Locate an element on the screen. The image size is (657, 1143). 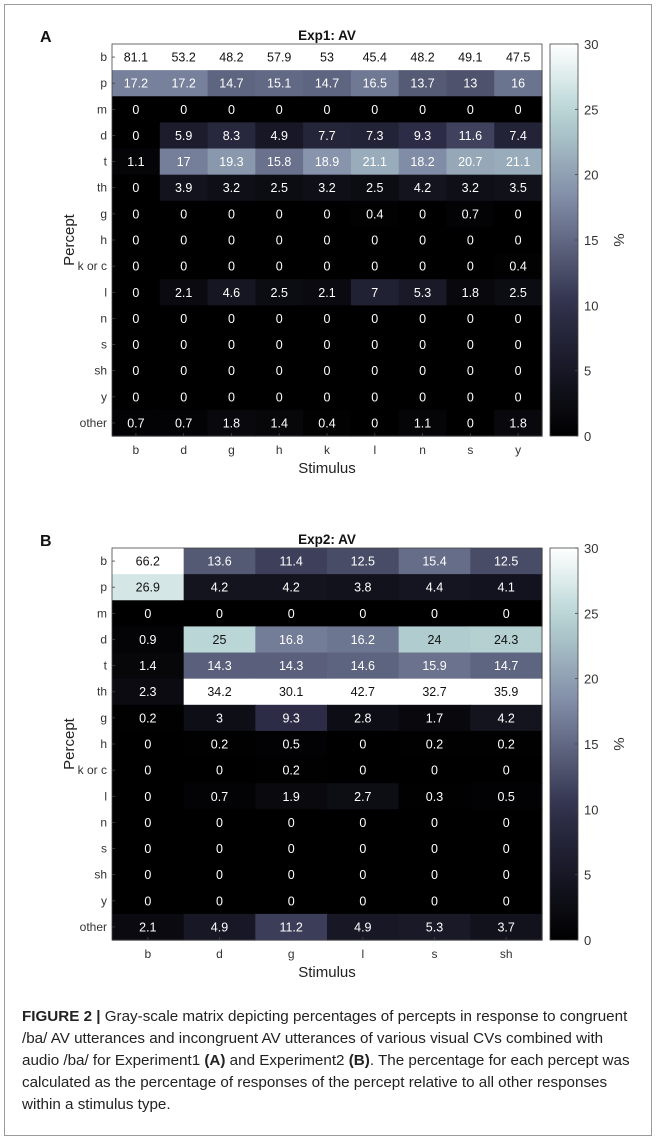
x-tick-label: s is located at coordinates (435, 954).